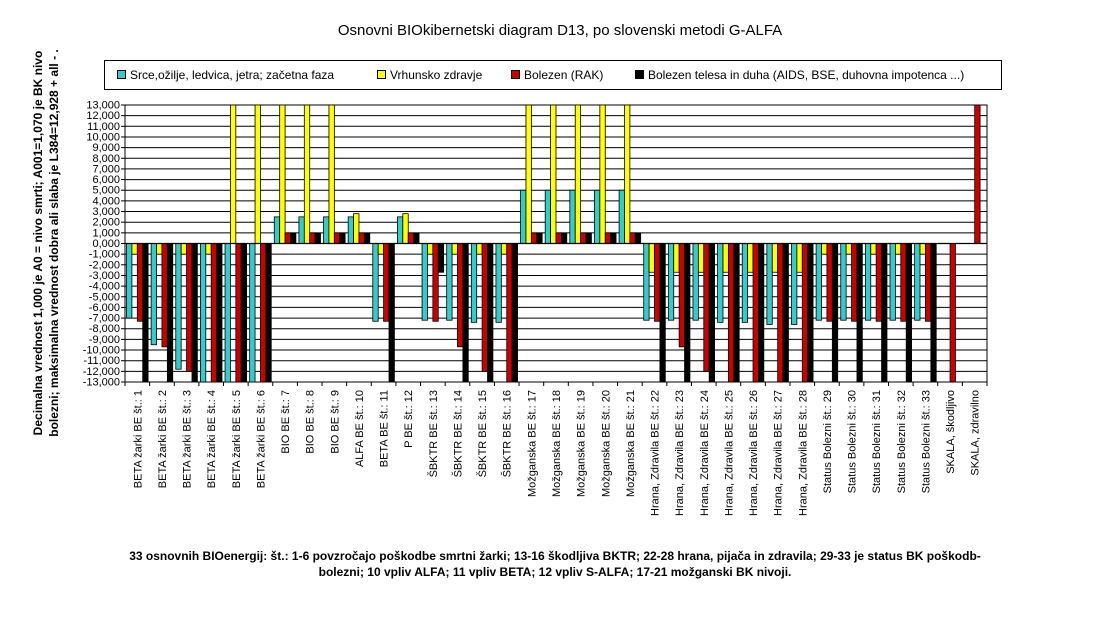 The width and height of the screenshot is (1120, 620). Describe the element at coordinates (103, 127) in the screenshot. I see `y-tick-label: 11,000` at that location.